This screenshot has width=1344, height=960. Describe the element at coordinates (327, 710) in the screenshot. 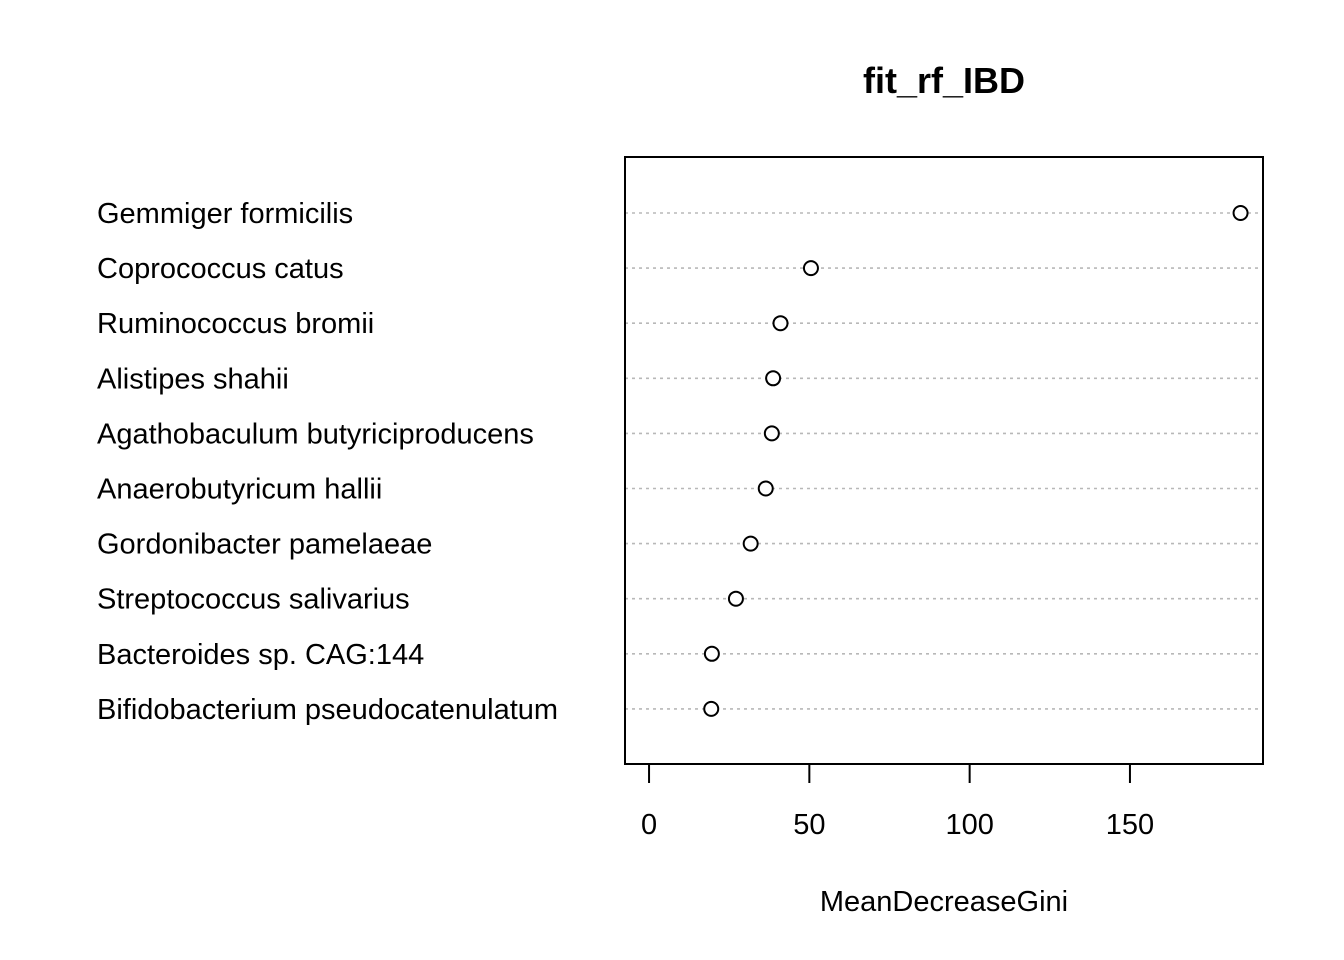

I see `category-label: Bifidobacterium pseudocatenulatum` at that location.